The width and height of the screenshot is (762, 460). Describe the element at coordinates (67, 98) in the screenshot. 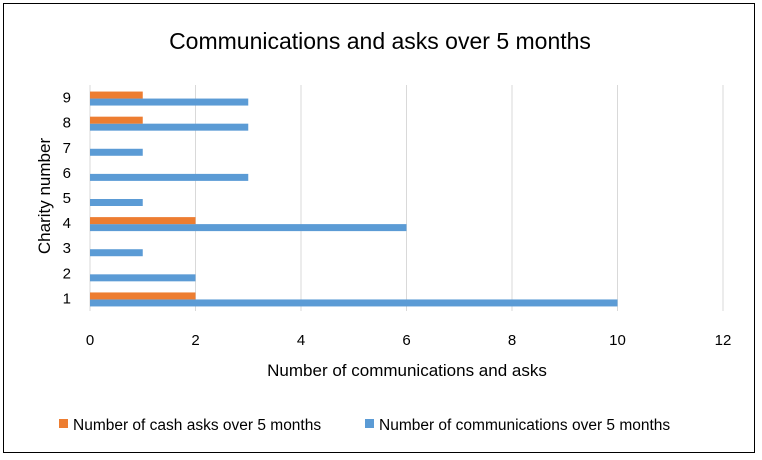

I see `y-tick-label: 9` at that location.